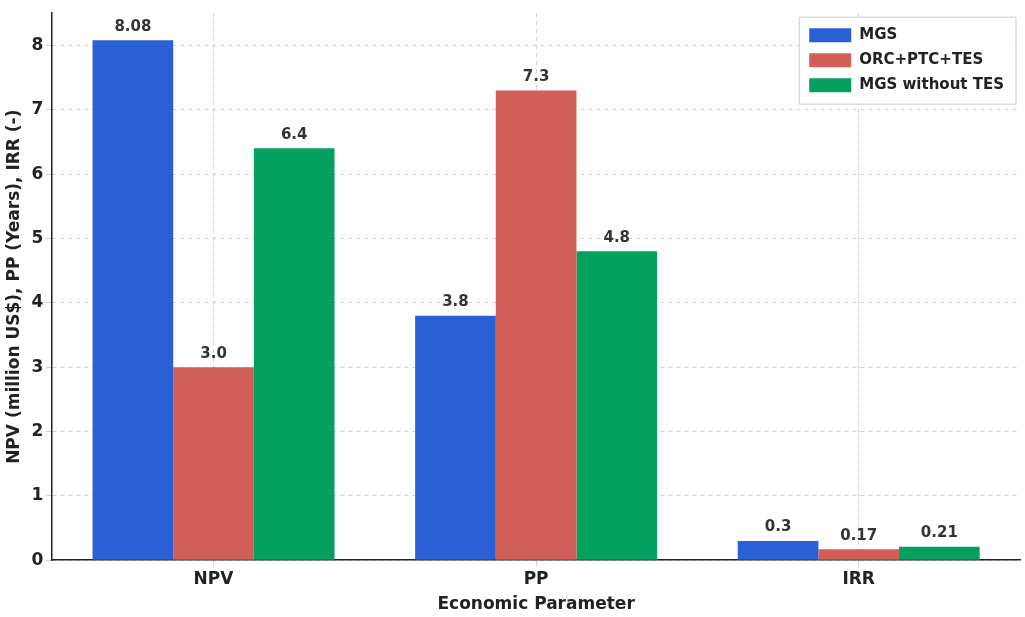 This screenshot has width=1025, height=617. Describe the element at coordinates (37, 558) in the screenshot. I see `y-tick-label: 0` at that location.